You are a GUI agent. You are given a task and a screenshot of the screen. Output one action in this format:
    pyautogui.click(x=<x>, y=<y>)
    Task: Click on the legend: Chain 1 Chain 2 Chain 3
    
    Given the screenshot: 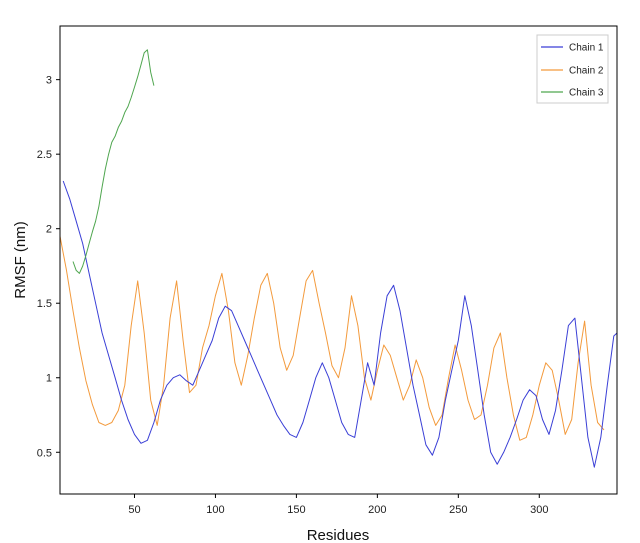 What is the action you would take?
    pyautogui.click(x=572, y=69)
    